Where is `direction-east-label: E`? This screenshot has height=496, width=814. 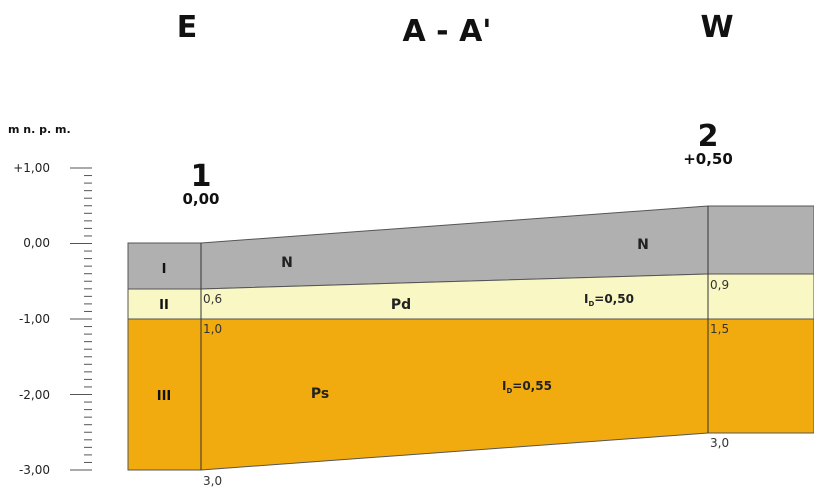 direction-east-label: E is located at coordinates (187, 27).